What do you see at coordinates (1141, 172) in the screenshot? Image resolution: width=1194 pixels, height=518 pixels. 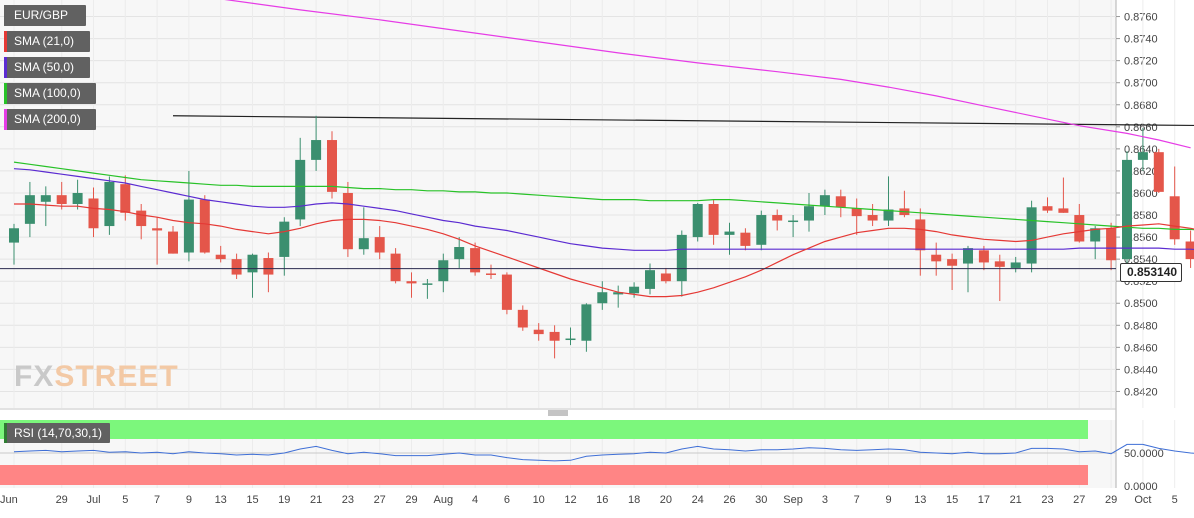 I see `y-tick-label: 0.8620` at bounding box center [1141, 172].